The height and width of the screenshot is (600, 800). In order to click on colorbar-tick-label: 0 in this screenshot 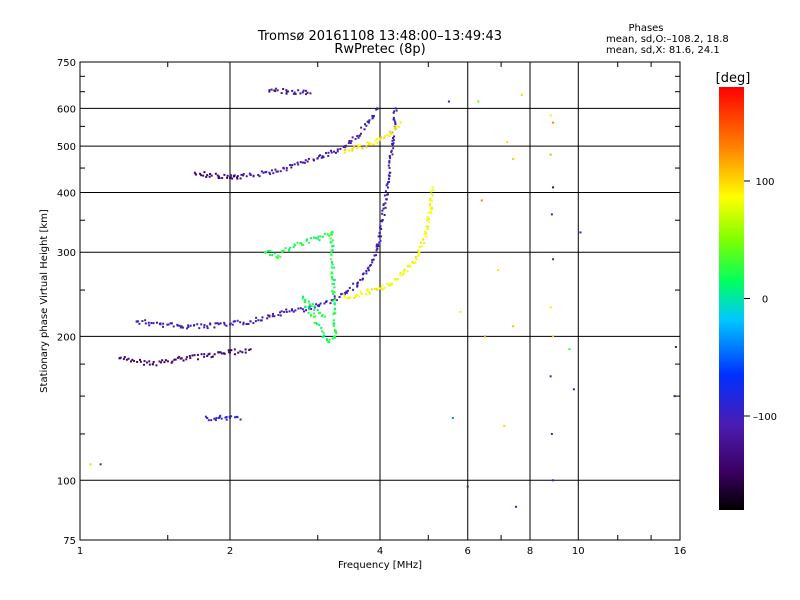, I will do `click(765, 300)`.